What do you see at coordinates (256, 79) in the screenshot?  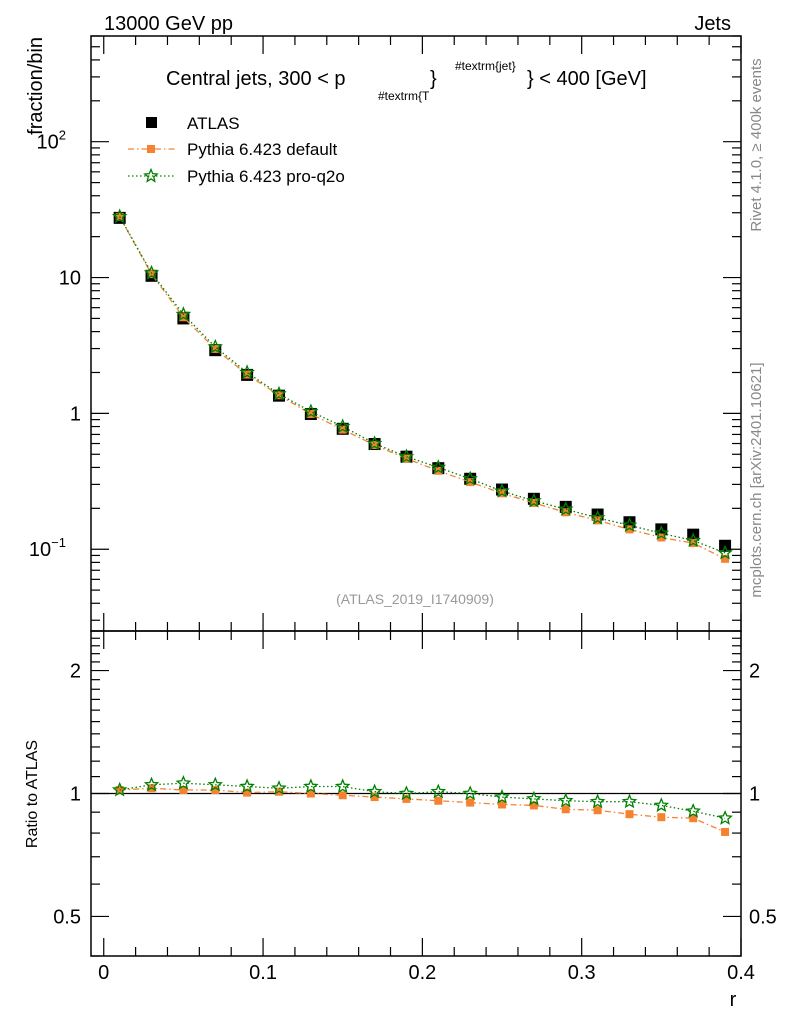 I see `title-part-a: Central jets, 300 < p` at bounding box center [256, 79].